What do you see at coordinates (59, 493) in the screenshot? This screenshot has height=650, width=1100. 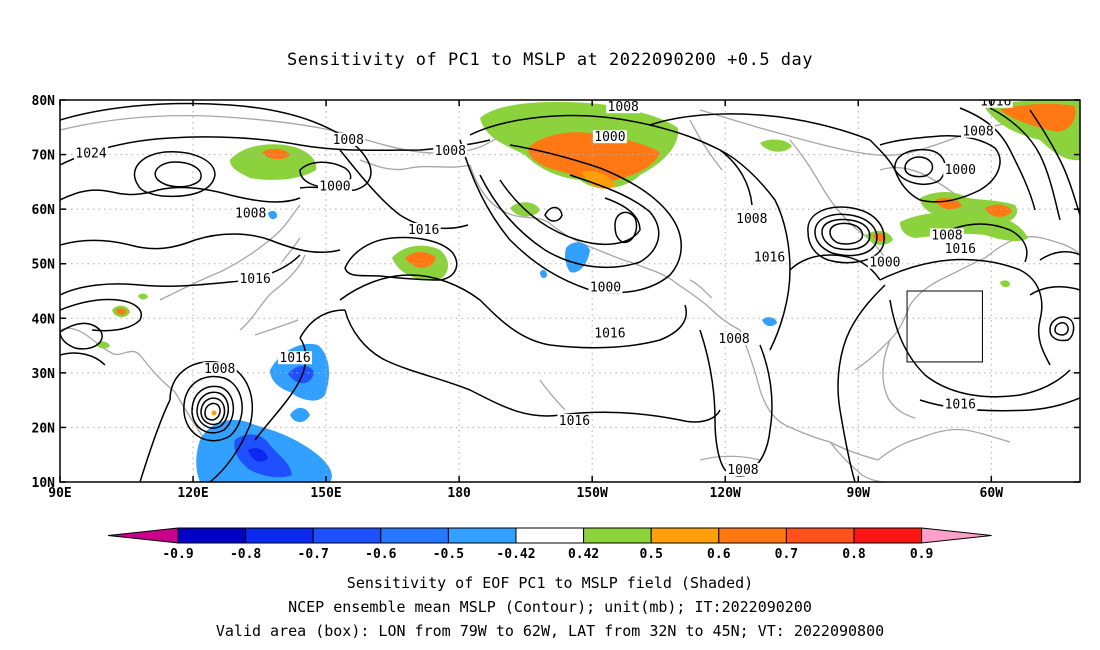 I see `lon-tick-label: 90E` at bounding box center [59, 493].